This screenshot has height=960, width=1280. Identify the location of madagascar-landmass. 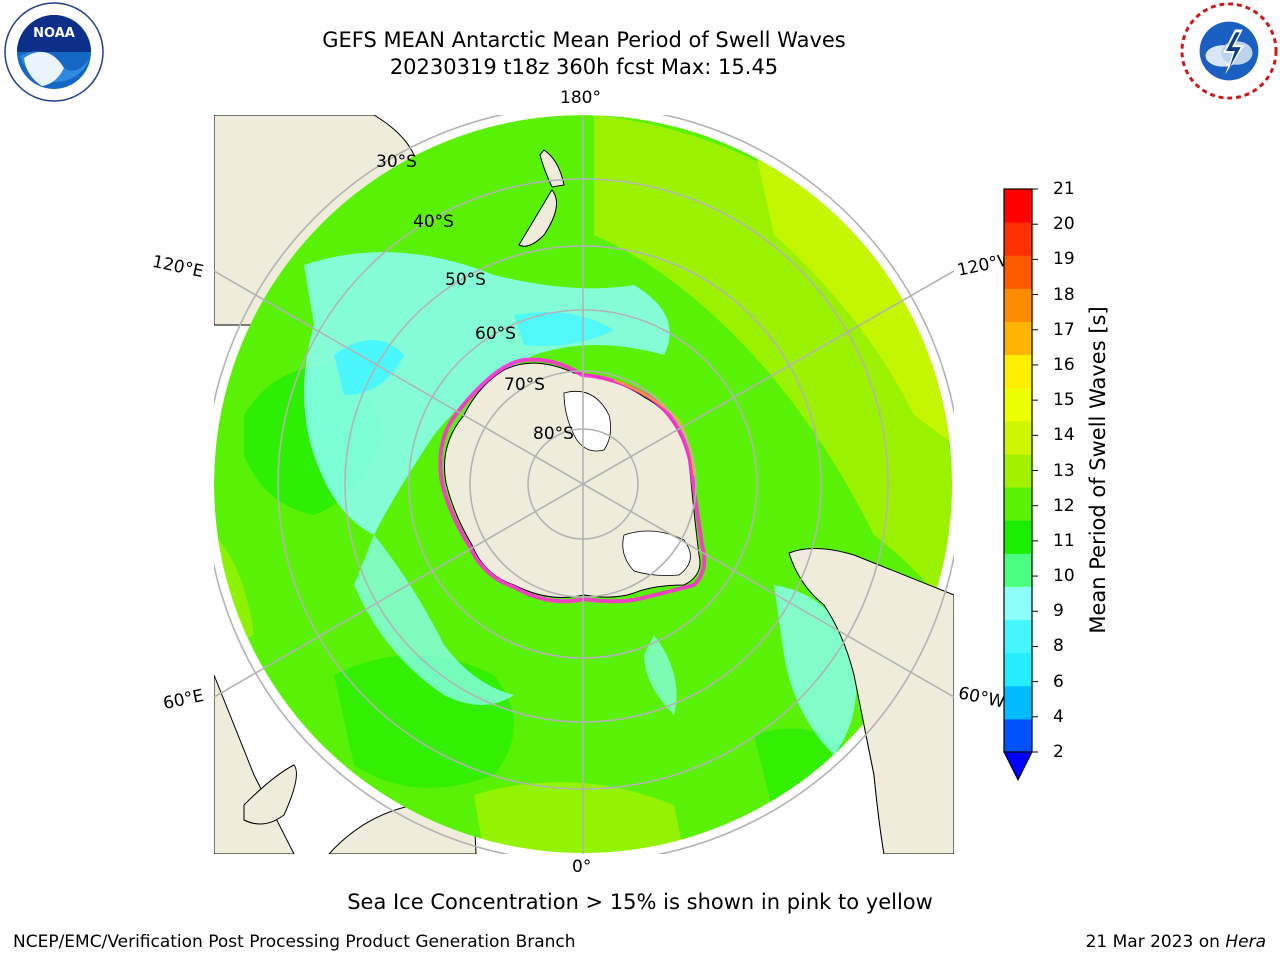
(270, 794).